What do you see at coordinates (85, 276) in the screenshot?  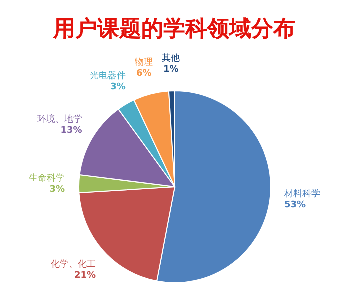 I see `data-label: 21%` at bounding box center [85, 276].